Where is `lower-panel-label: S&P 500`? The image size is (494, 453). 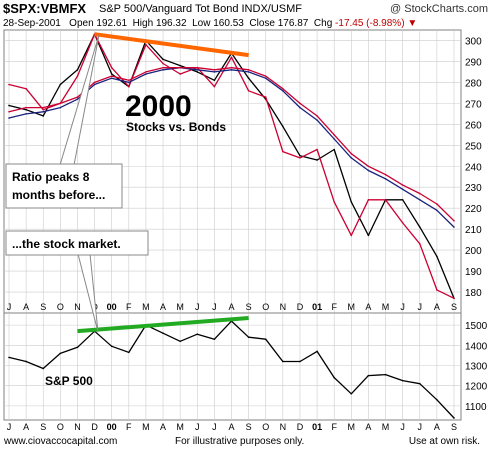
lower-panel-label: S&P 500 is located at coordinates (69, 381).